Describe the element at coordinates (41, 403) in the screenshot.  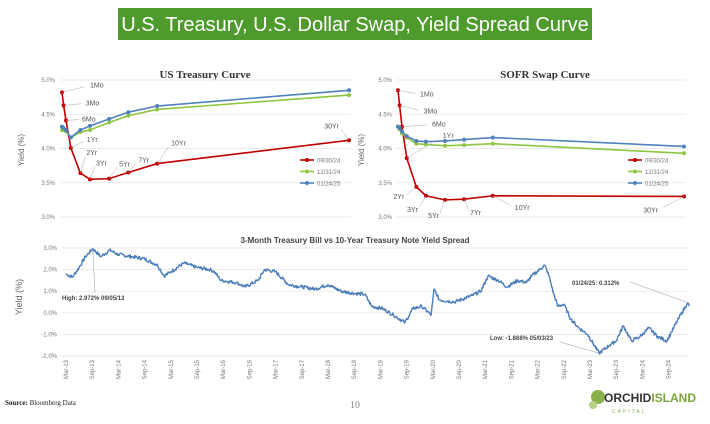
I see `source-note: Source: Bloomberg Data` at that location.